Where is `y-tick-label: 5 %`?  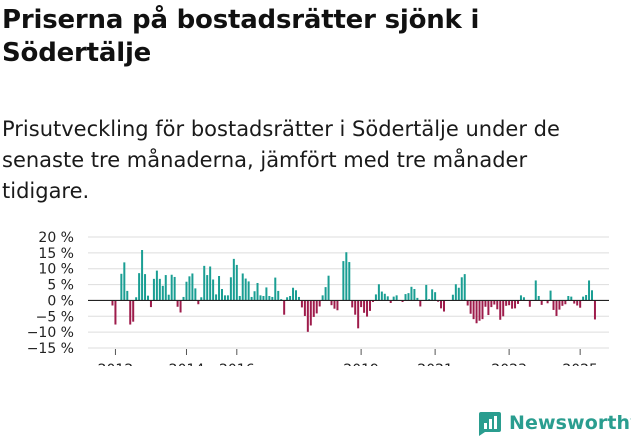
y-tick-label: 5 % is located at coordinates (60, 286).